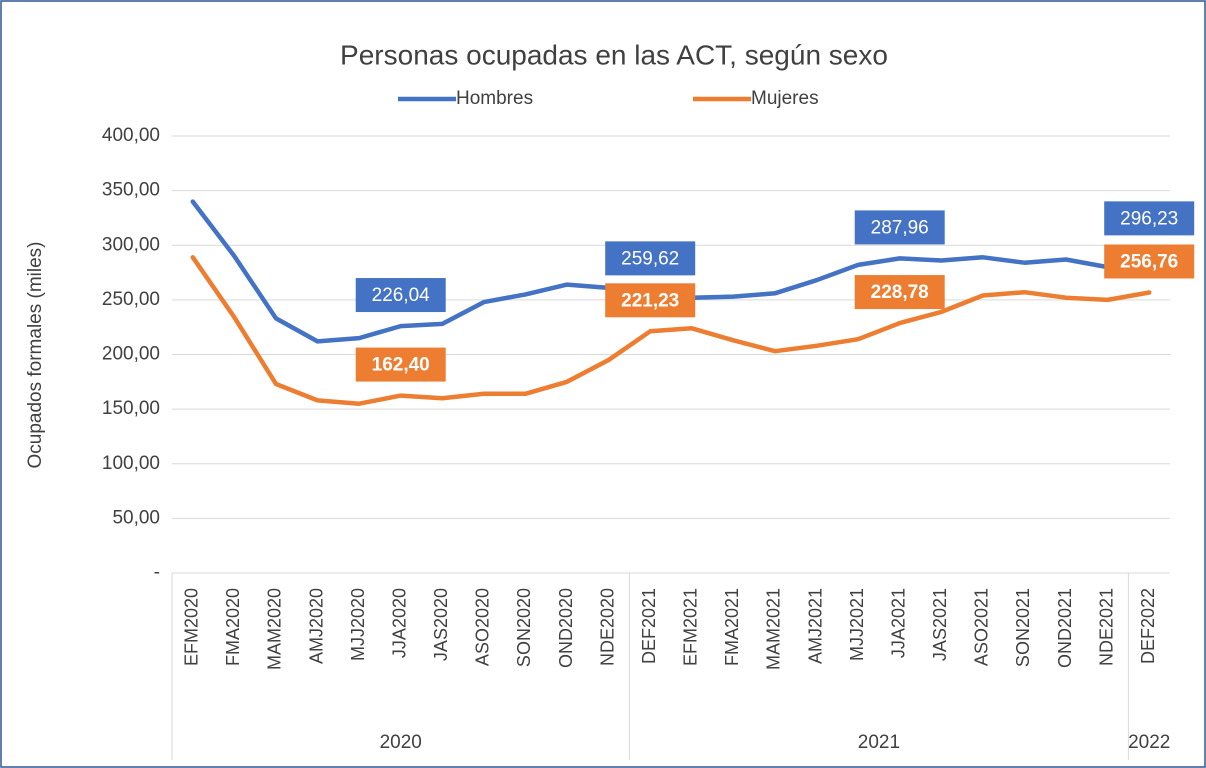 This screenshot has height=768, width=1206. I want to click on x-tick-label: DEF2021, so click(649, 626).